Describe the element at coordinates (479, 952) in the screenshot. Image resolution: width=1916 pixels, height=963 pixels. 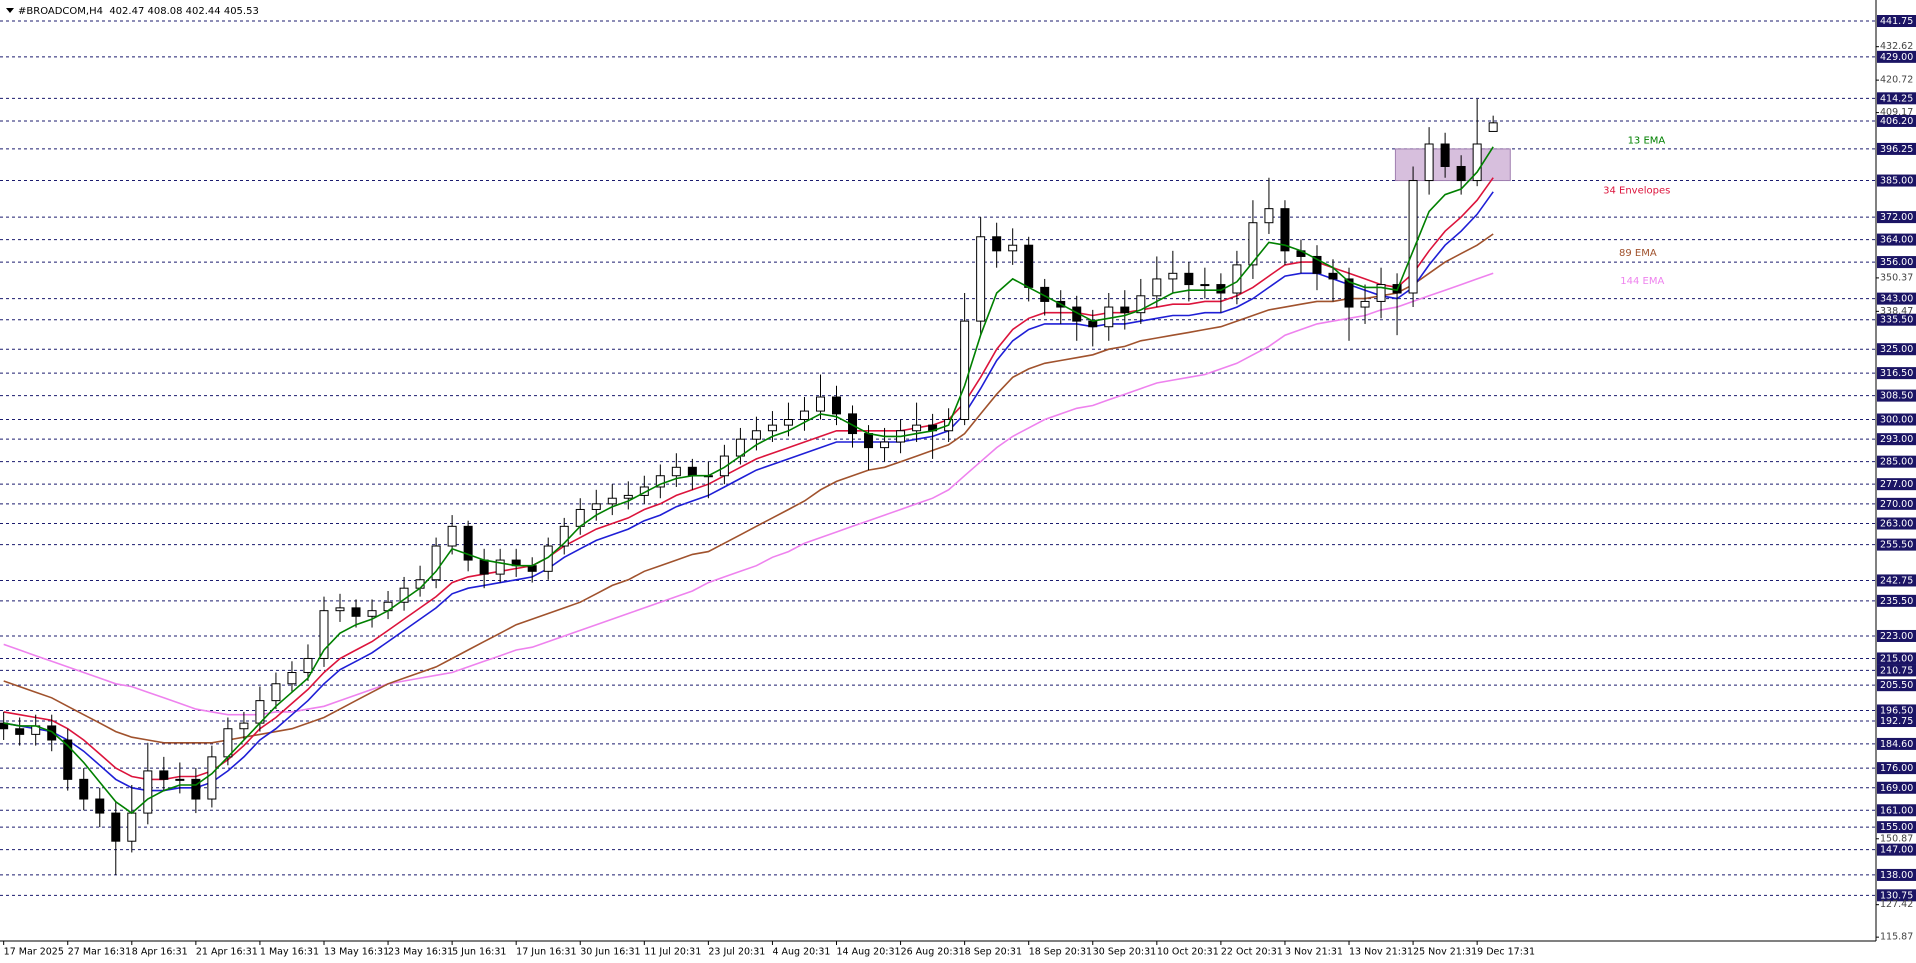
I see `x-tick-label: 5 Jun 16:31` at that location.